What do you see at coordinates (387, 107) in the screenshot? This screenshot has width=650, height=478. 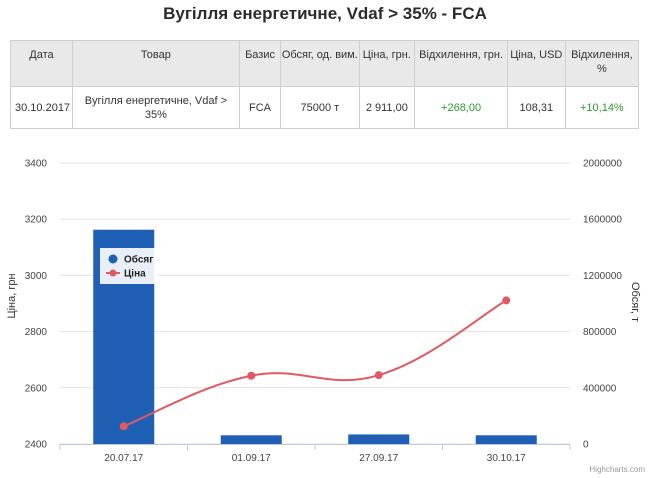 I see `cell-price-uah: 2 911,00` at bounding box center [387, 107].